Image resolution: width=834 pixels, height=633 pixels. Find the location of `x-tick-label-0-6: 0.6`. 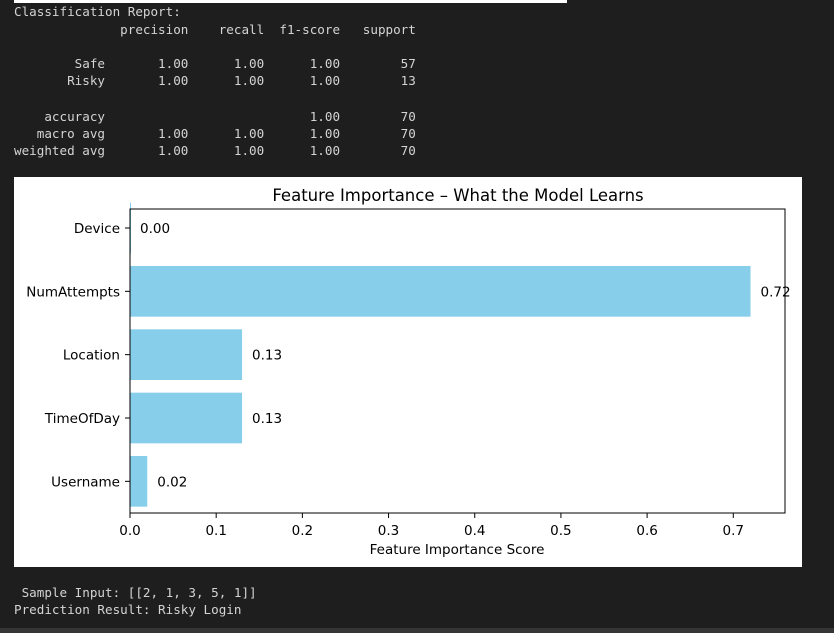

x-tick-label-0-6: 0.6 is located at coordinates (646, 531).